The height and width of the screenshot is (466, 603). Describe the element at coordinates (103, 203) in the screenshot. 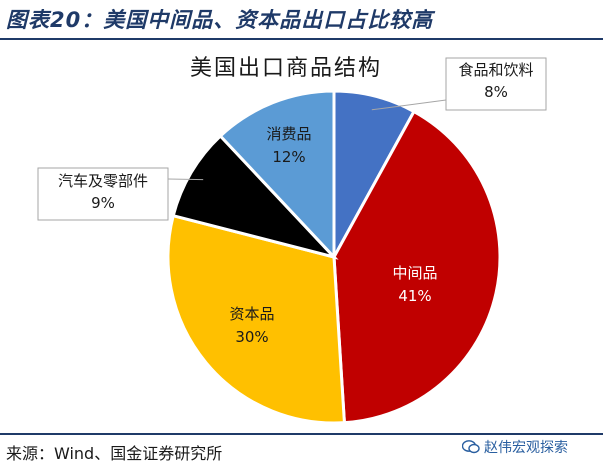

I see `slice-label-value-3: 9%` at that location.